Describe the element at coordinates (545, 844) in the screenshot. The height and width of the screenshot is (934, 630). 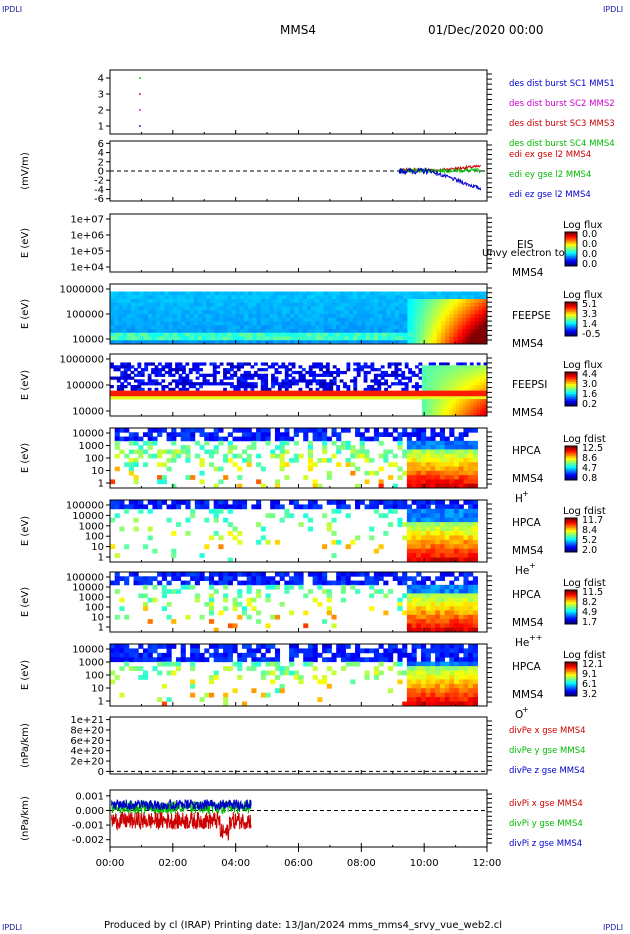
I see `legend-entry: divPi z gse MMS4` at that location.